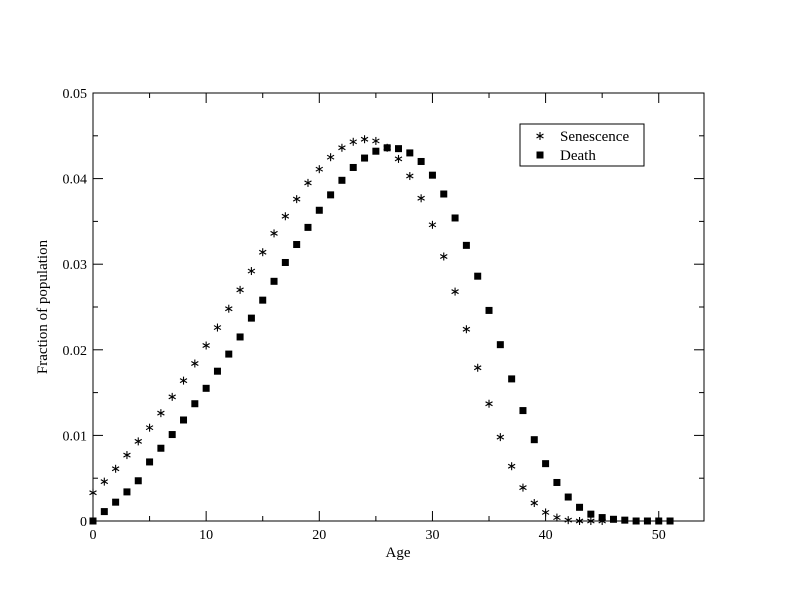 This screenshot has width=792, height=612. What do you see at coordinates (578, 156) in the screenshot?
I see `legend-label-death: Death` at bounding box center [578, 156].